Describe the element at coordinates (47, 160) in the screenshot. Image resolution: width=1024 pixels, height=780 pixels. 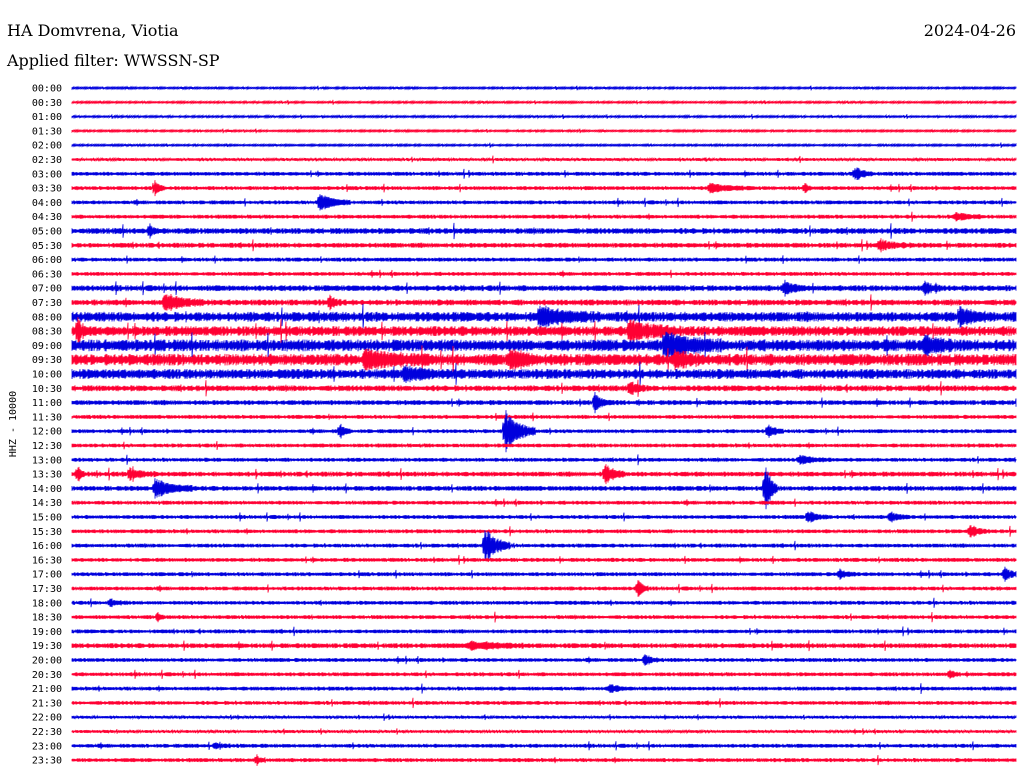
I see `time-tick-label: 02:30` at that location.